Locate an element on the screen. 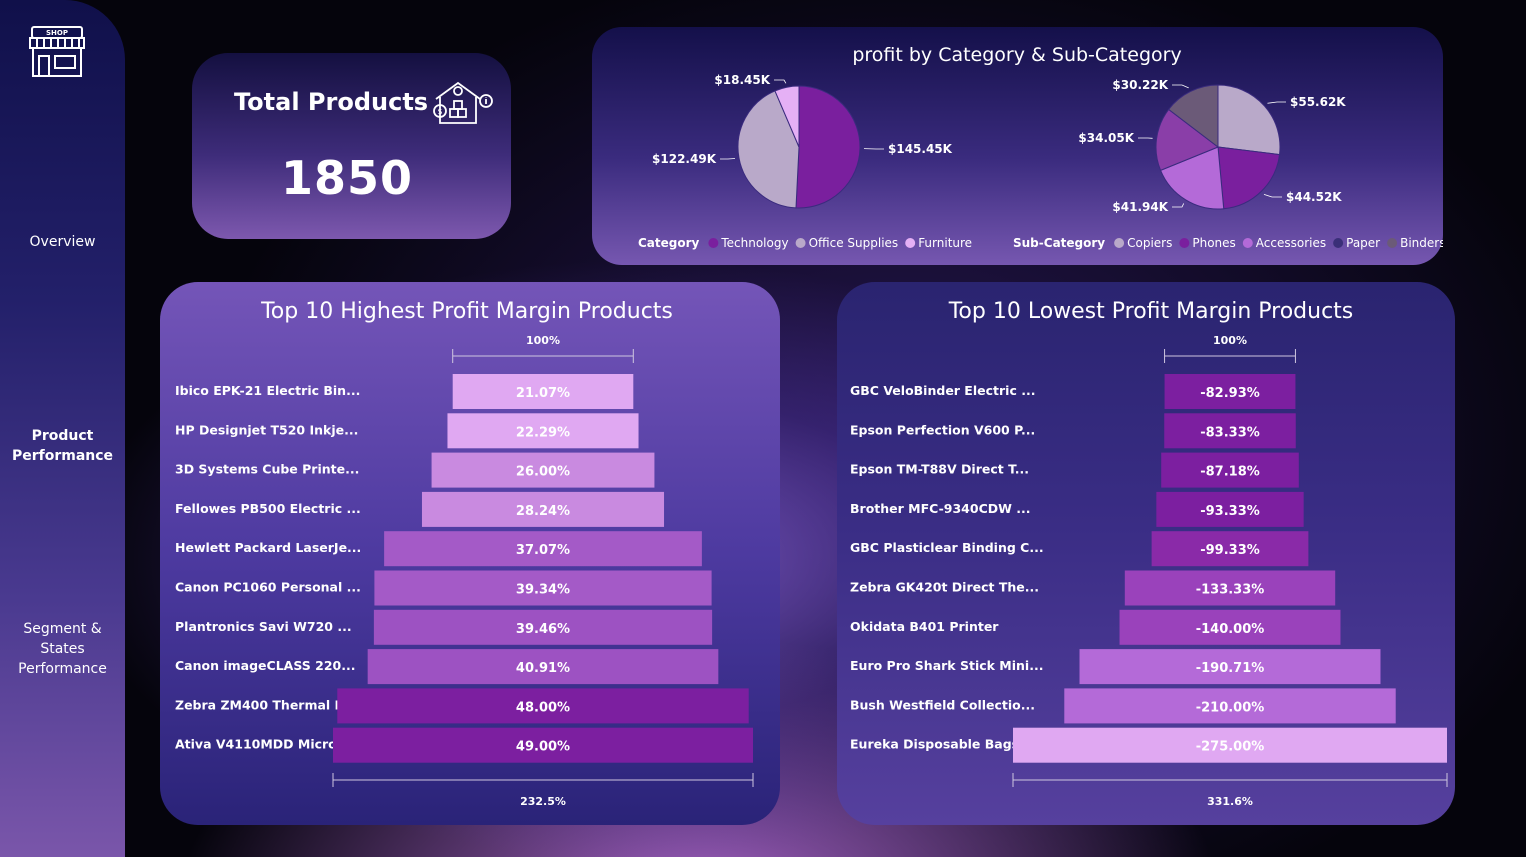 This screenshot has width=1526, height=857. pie1-legend-item: Technology is located at coordinates (754, 243).